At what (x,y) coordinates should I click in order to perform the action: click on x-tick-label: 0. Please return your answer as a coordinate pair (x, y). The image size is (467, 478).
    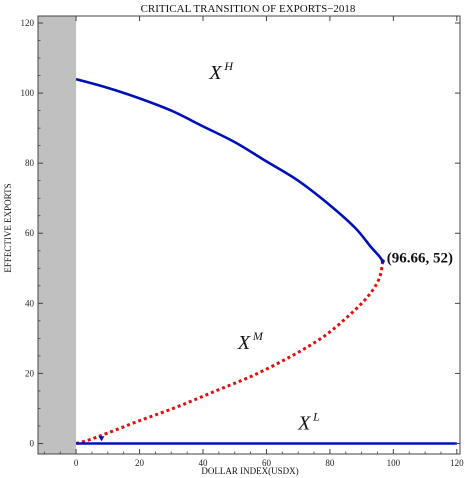
    Looking at the image, I should click on (76, 463).